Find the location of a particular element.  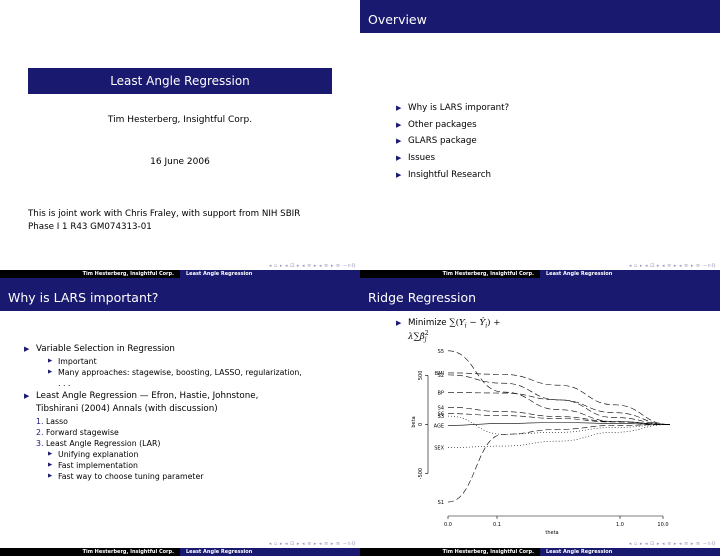

acknowledgement-line-2: Phase I 1 R43 GM074313-01 is located at coordinates (90, 227).